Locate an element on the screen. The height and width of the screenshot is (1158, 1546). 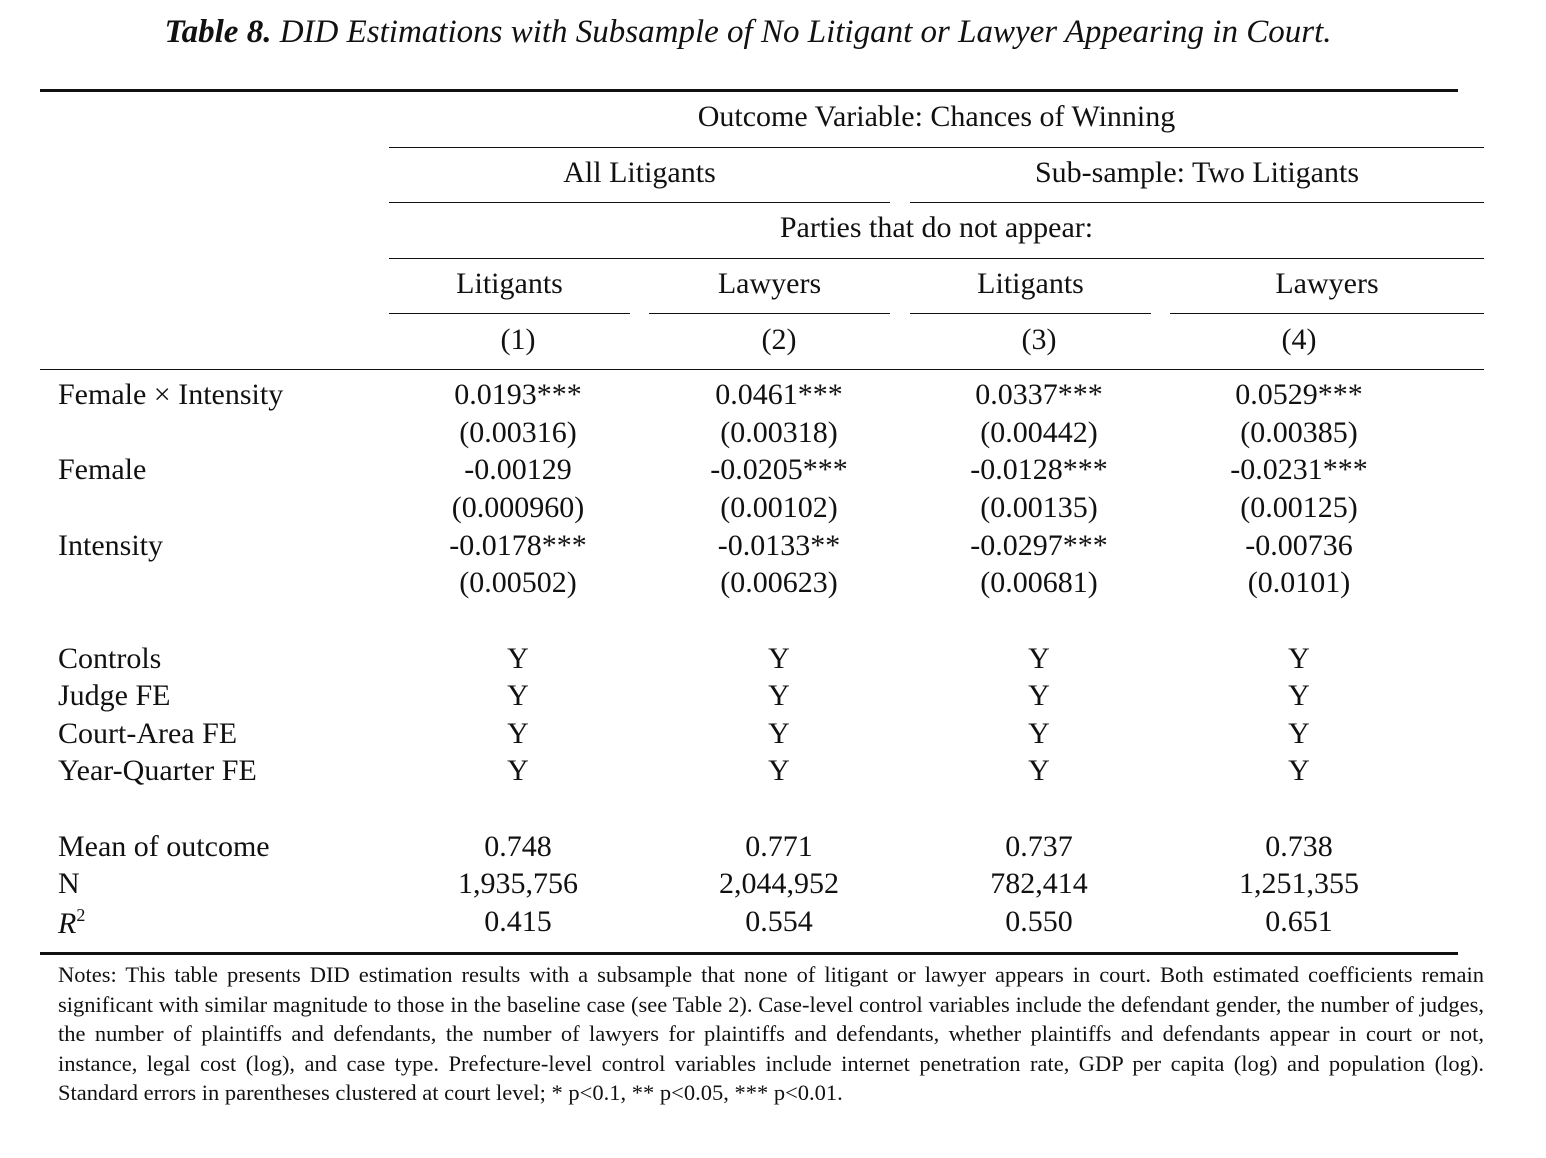
stat-cell: 1,251,355 is located at coordinates (1299, 883).